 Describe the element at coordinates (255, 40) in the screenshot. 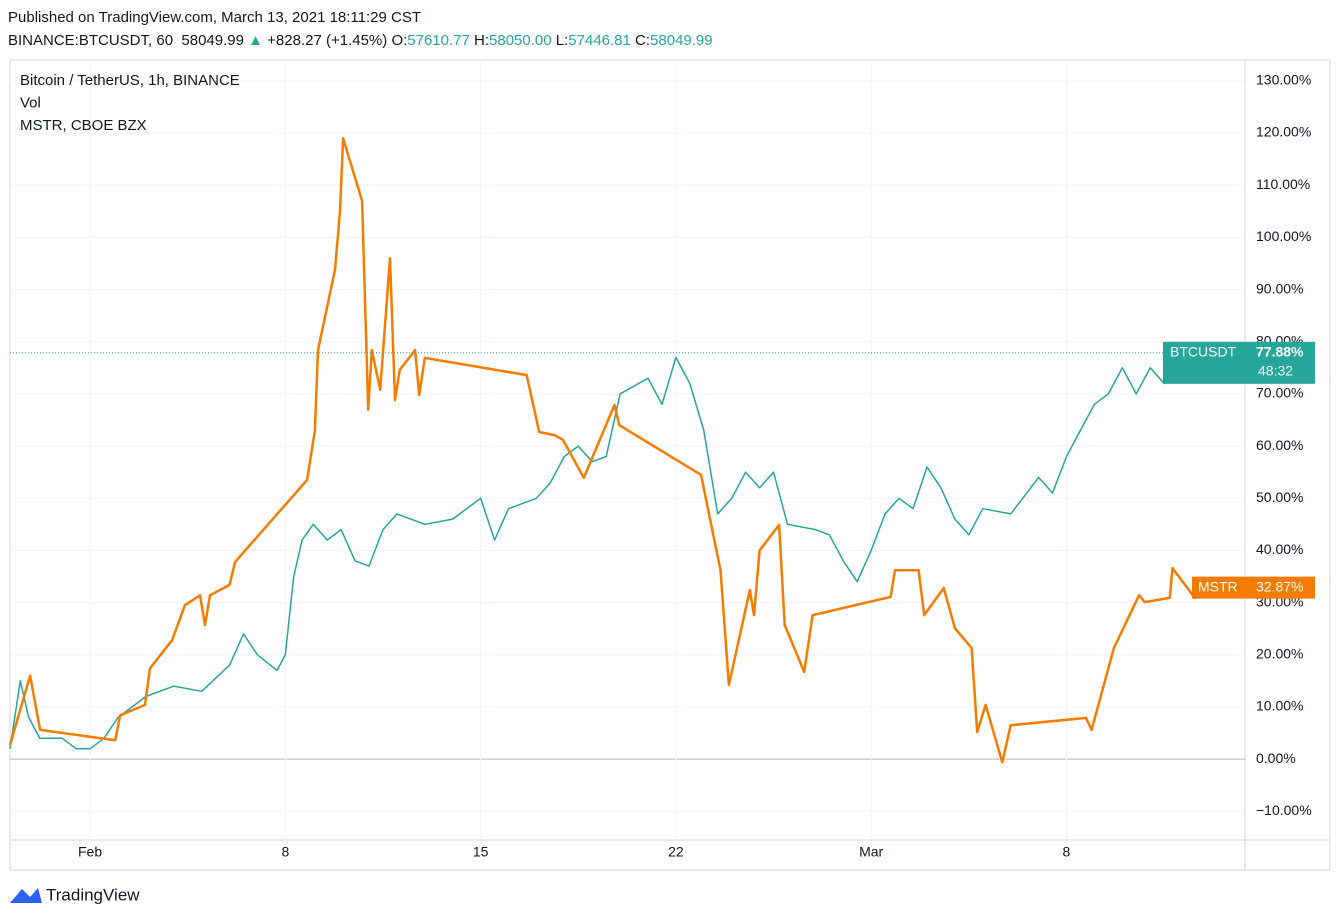

I see `arrow: ▲` at that location.